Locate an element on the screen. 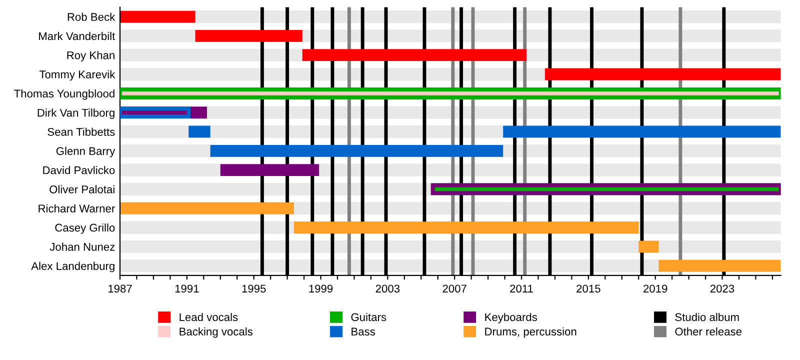  y-tick-label: Glenn Barry is located at coordinates (86, 152).